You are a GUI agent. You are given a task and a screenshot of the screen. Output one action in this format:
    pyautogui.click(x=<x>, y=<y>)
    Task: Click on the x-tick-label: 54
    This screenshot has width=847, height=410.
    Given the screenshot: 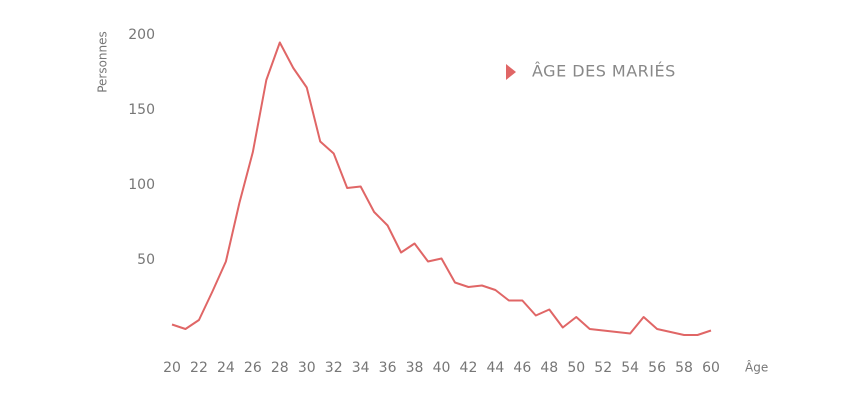 What is the action you would take?
    pyautogui.click(x=630, y=368)
    